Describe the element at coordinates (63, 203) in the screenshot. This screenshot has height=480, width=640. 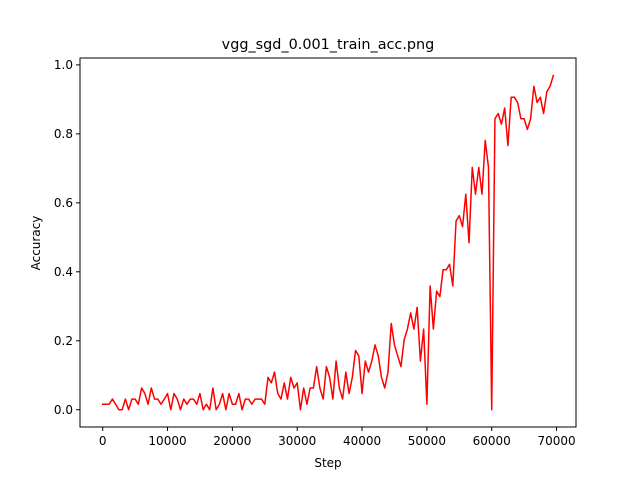
I see `y-tick-label: 0.6` at that location.